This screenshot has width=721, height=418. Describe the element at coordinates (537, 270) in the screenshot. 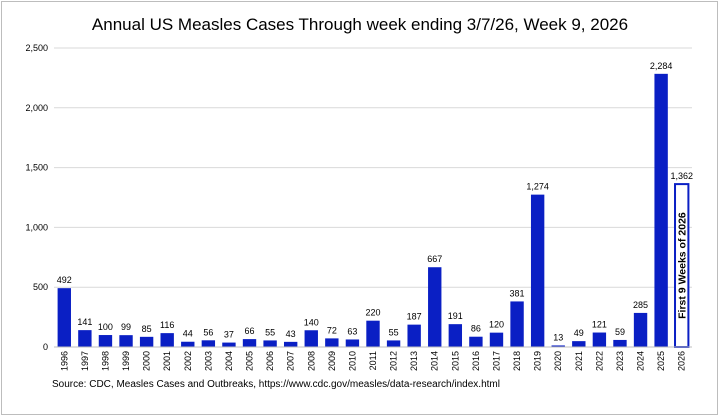

I see `bar-2019` at that location.